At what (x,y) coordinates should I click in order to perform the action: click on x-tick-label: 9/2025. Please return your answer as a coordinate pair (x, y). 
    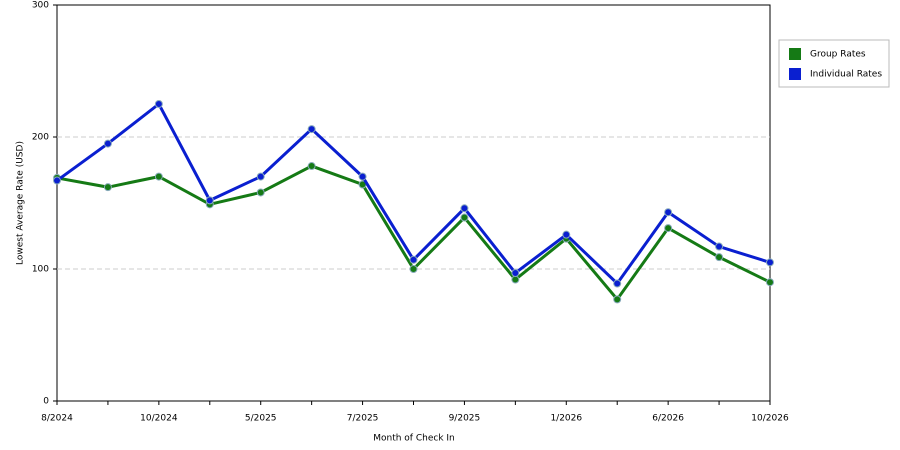
    Looking at the image, I should click on (465, 419).